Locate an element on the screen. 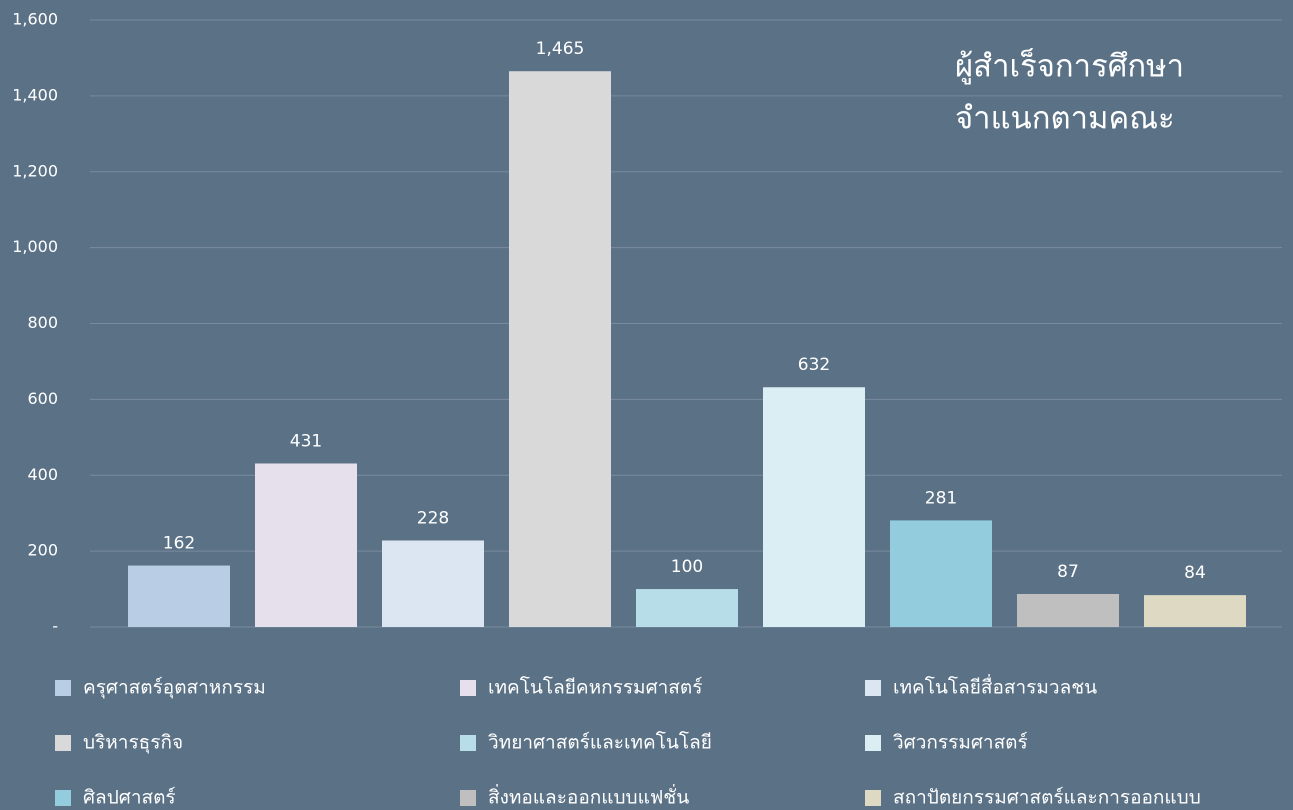 This screenshot has height=810, width=1293. data-label: 228 is located at coordinates (433, 519).